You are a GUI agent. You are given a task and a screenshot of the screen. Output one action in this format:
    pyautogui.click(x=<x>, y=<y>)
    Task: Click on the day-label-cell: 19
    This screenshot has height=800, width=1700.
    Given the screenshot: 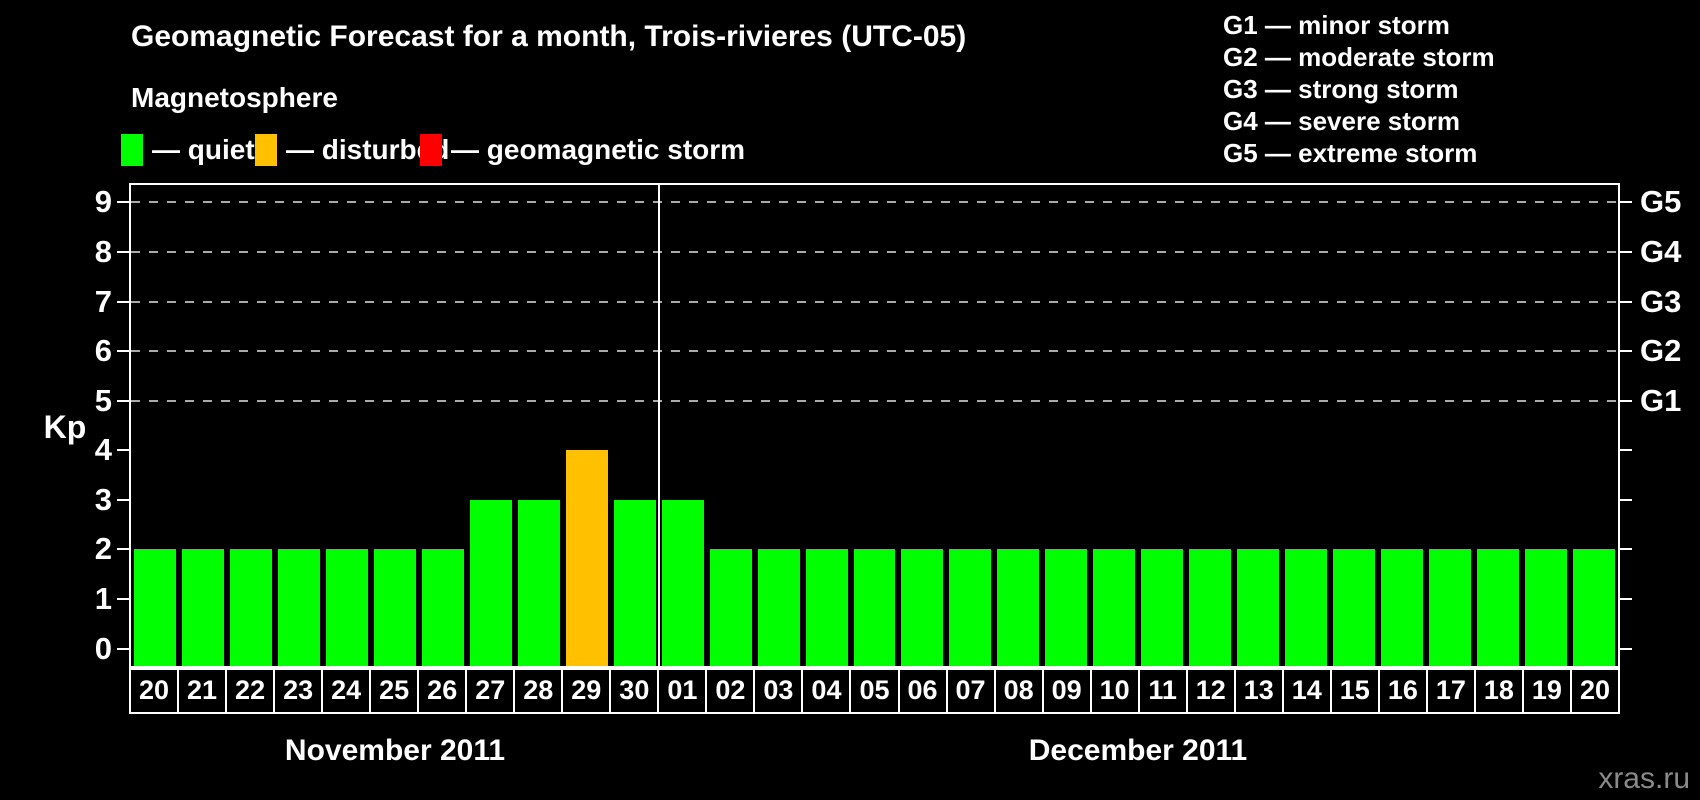 What is the action you would take?
    pyautogui.click(x=1546, y=691)
    